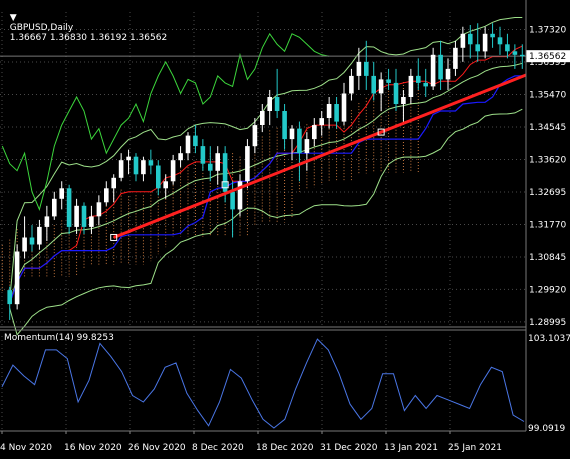  What do you see at coordinates (547, 96) in the screenshot?
I see `y-tick-label: 1.35470` at bounding box center [547, 96].